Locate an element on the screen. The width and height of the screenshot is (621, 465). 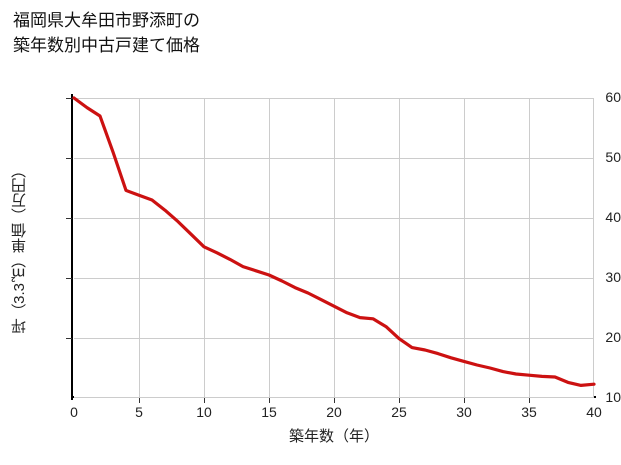
x-tick-label: 35 is located at coordinates (529, 412).